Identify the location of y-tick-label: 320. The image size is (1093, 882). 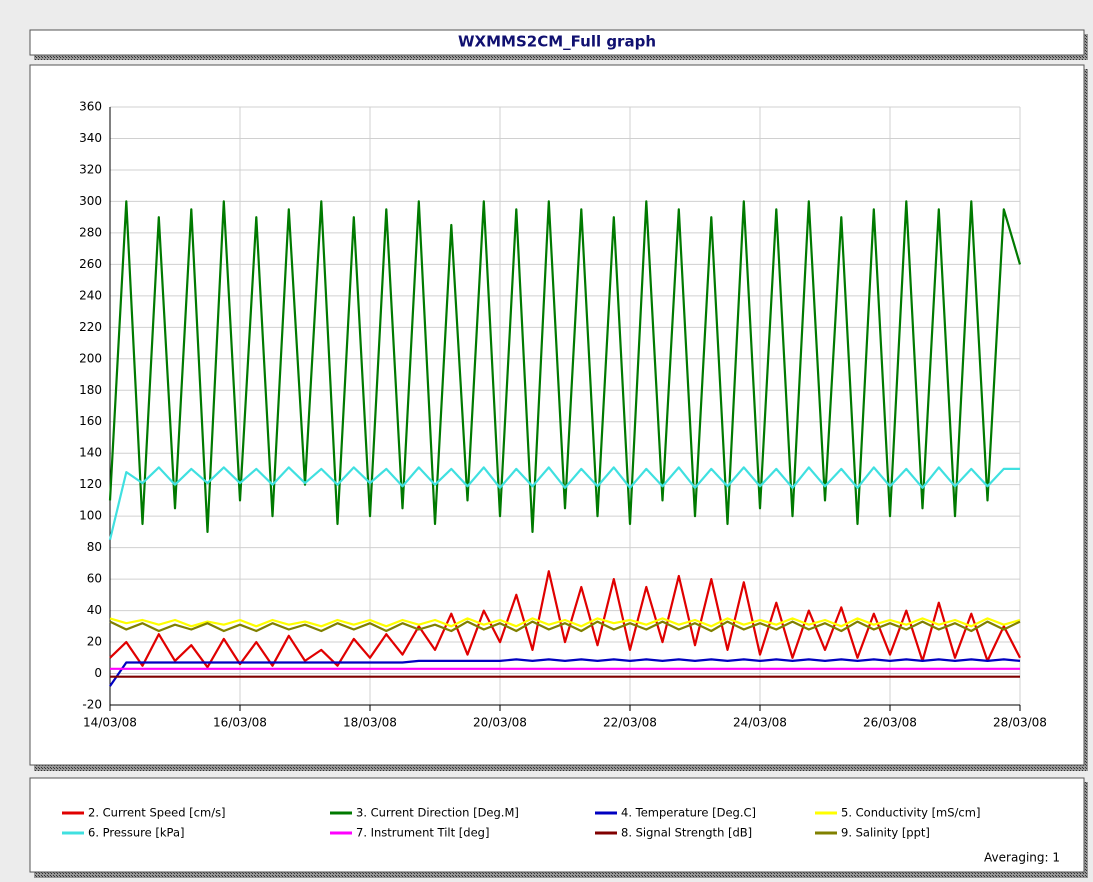
(90, 169).